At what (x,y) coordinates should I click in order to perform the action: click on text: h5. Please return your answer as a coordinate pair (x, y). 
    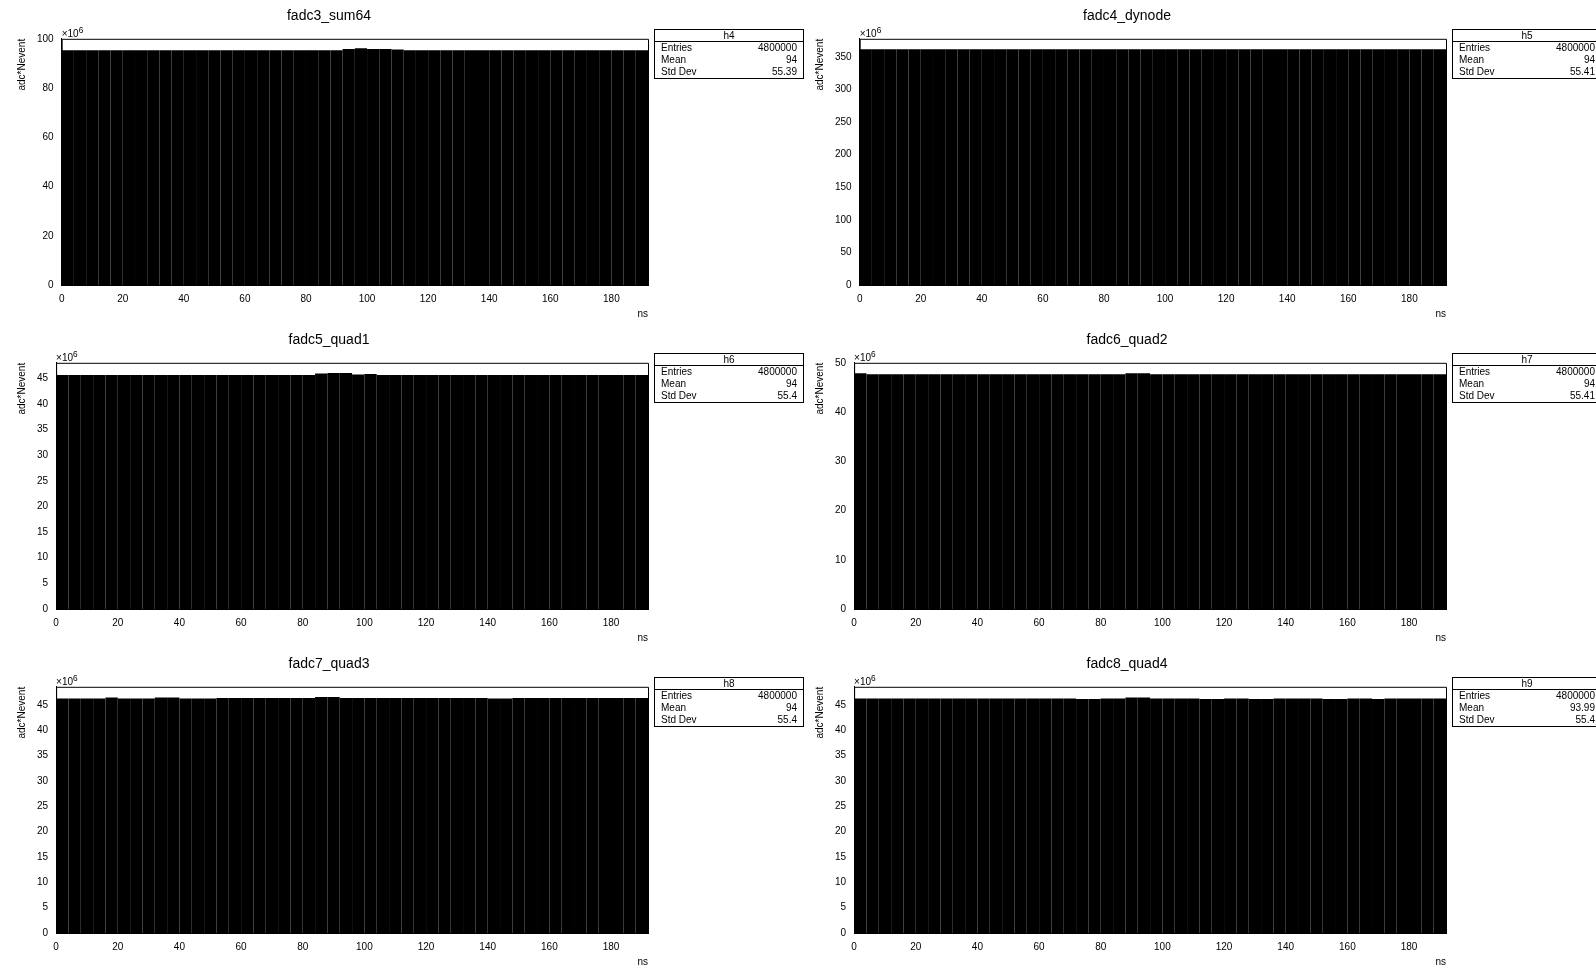
    Looking at the image, I should click on (1524, 35).